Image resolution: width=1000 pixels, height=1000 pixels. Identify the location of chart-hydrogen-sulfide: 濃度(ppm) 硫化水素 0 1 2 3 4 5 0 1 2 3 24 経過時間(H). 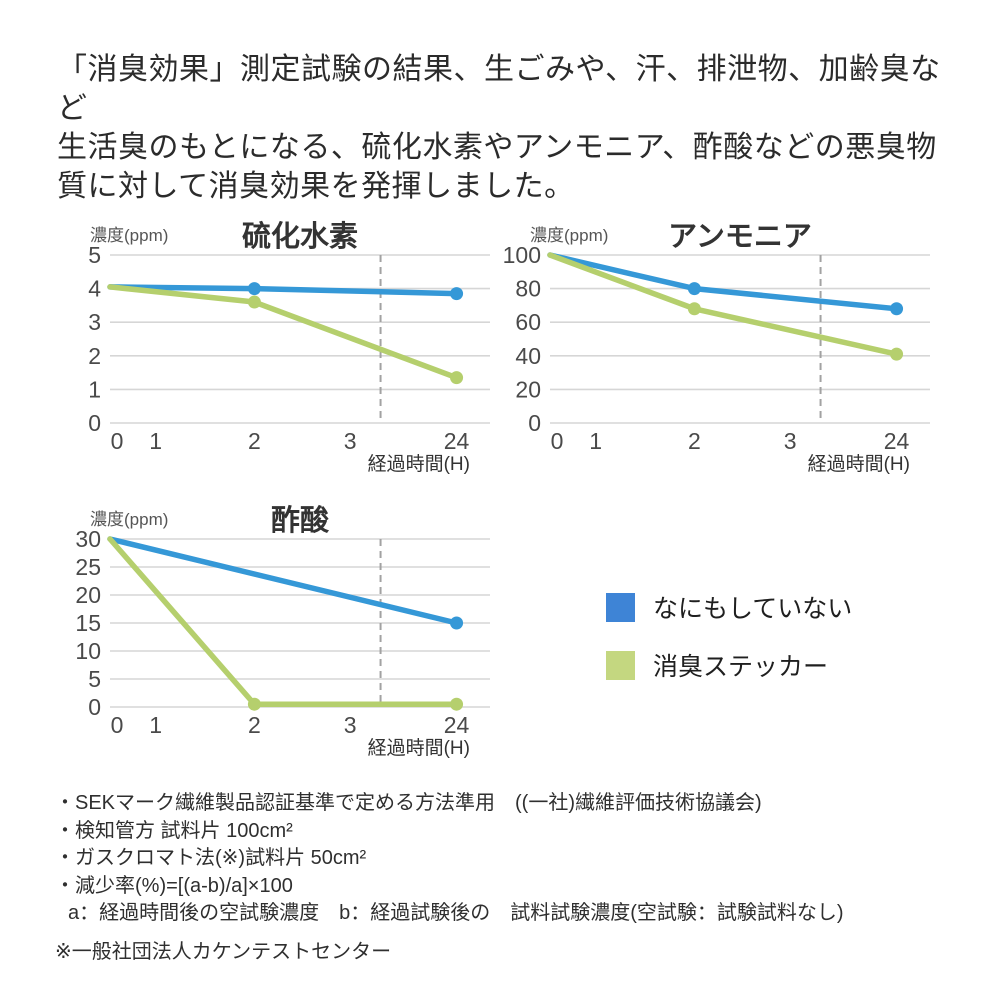
(280, 345).